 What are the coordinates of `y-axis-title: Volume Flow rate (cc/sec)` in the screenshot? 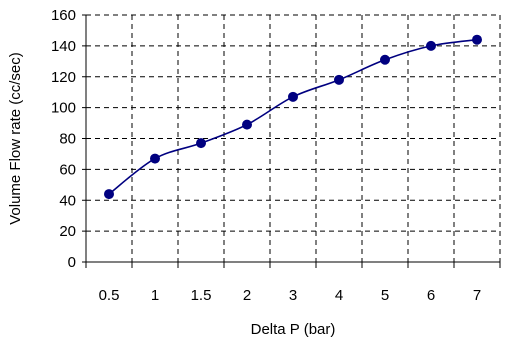 It's located at (15, 138).